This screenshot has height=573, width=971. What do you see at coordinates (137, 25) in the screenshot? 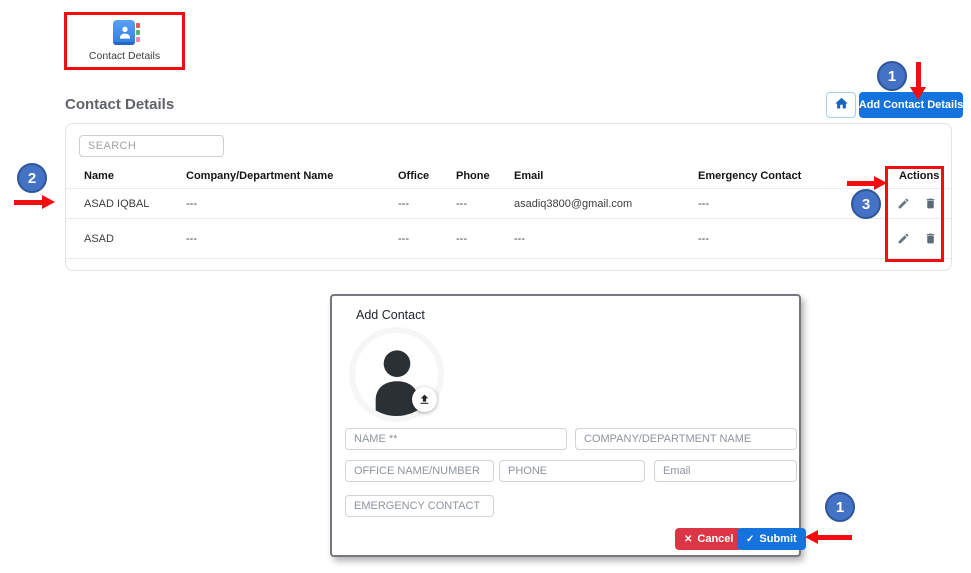
I see `book-tab-red` at bounding box center [137, 25].